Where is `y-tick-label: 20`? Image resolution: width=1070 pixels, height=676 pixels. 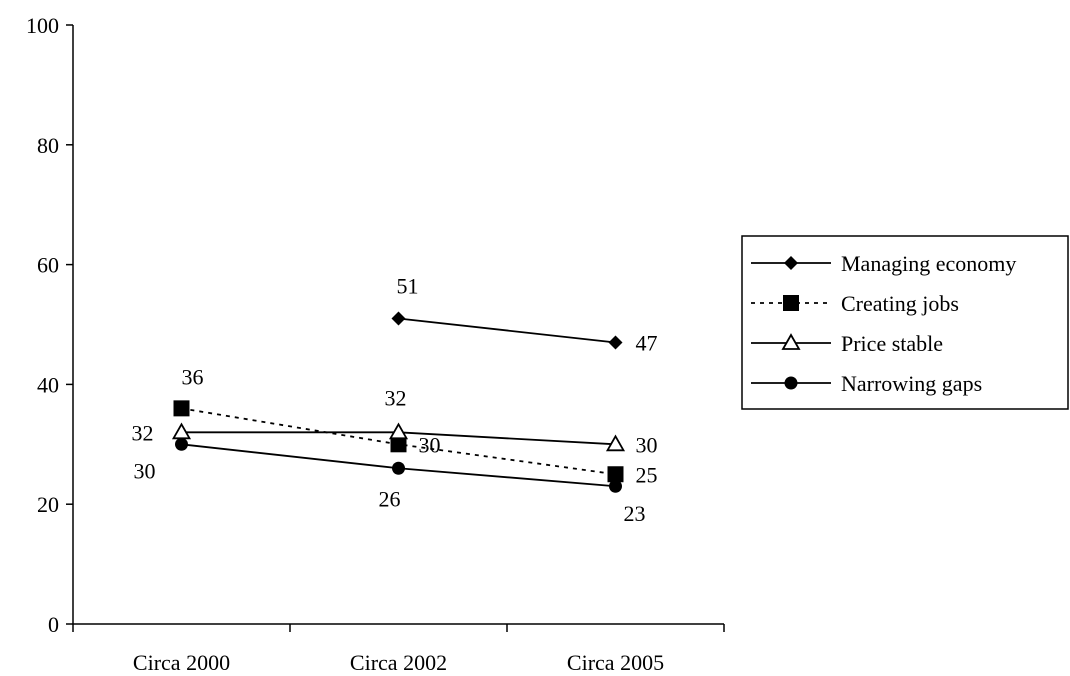
y-tick-label: 20 is located at coordinates (48, 504).